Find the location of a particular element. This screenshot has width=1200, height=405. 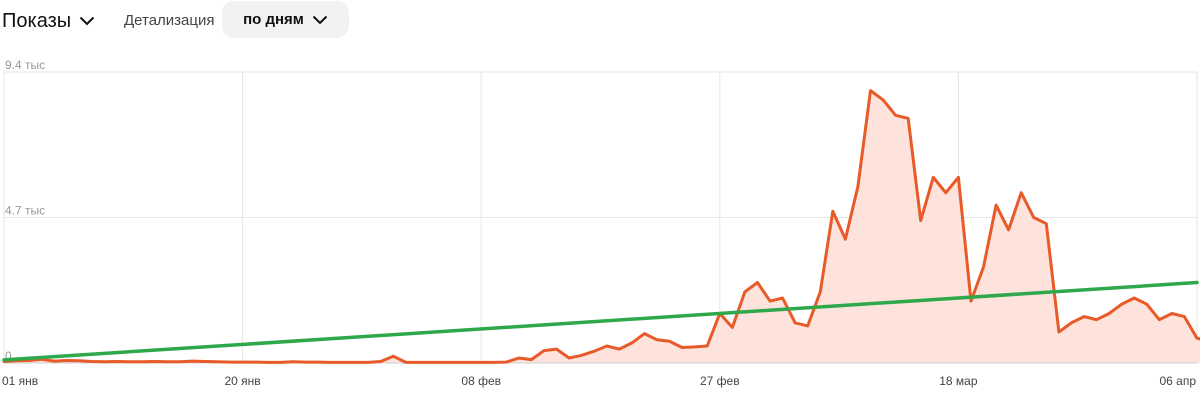

x-tick-label: 08 фев is located at coordinates (481, 381).